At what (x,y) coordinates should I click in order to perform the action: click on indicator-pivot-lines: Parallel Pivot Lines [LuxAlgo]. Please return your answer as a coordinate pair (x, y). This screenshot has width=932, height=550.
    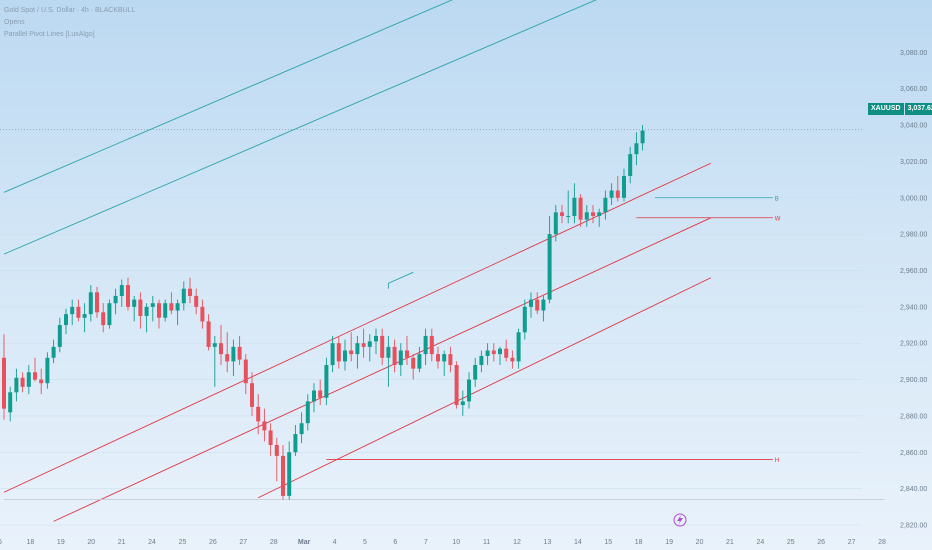
    Looking at the image, I should click on (49, 34).